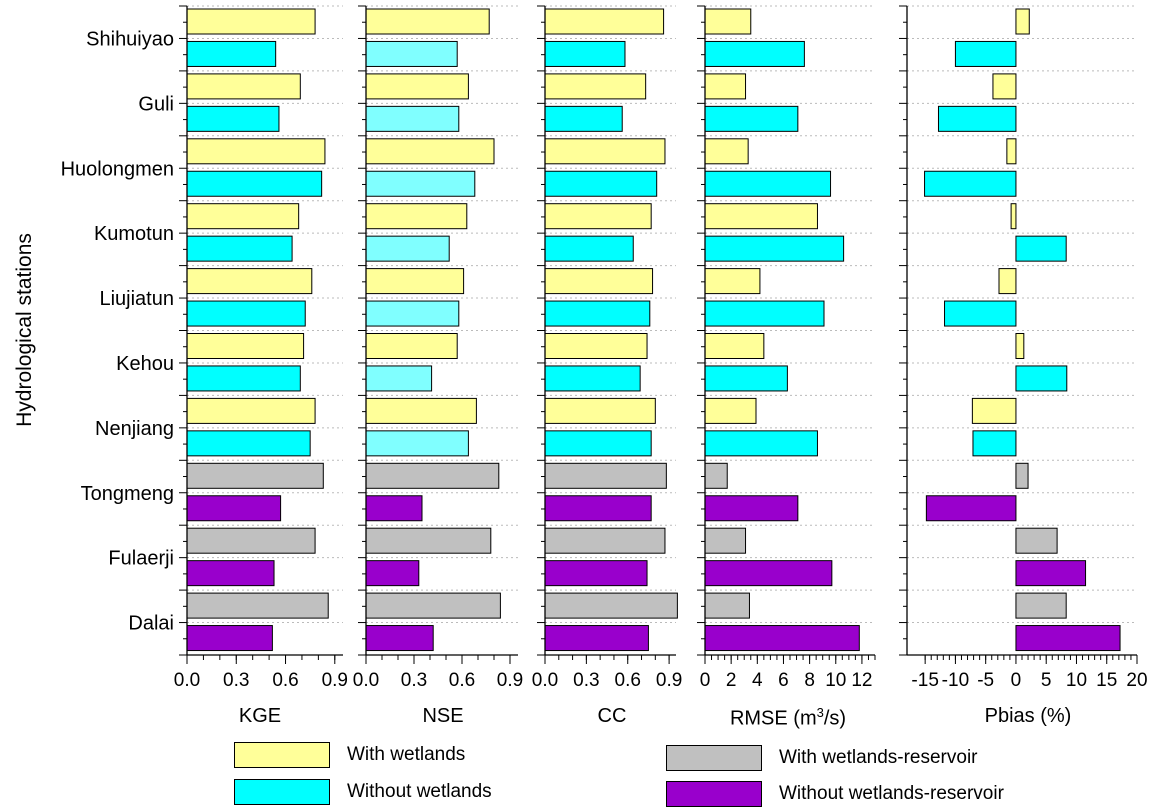  I want to click on station-label: Dalai, so click(151, 624).